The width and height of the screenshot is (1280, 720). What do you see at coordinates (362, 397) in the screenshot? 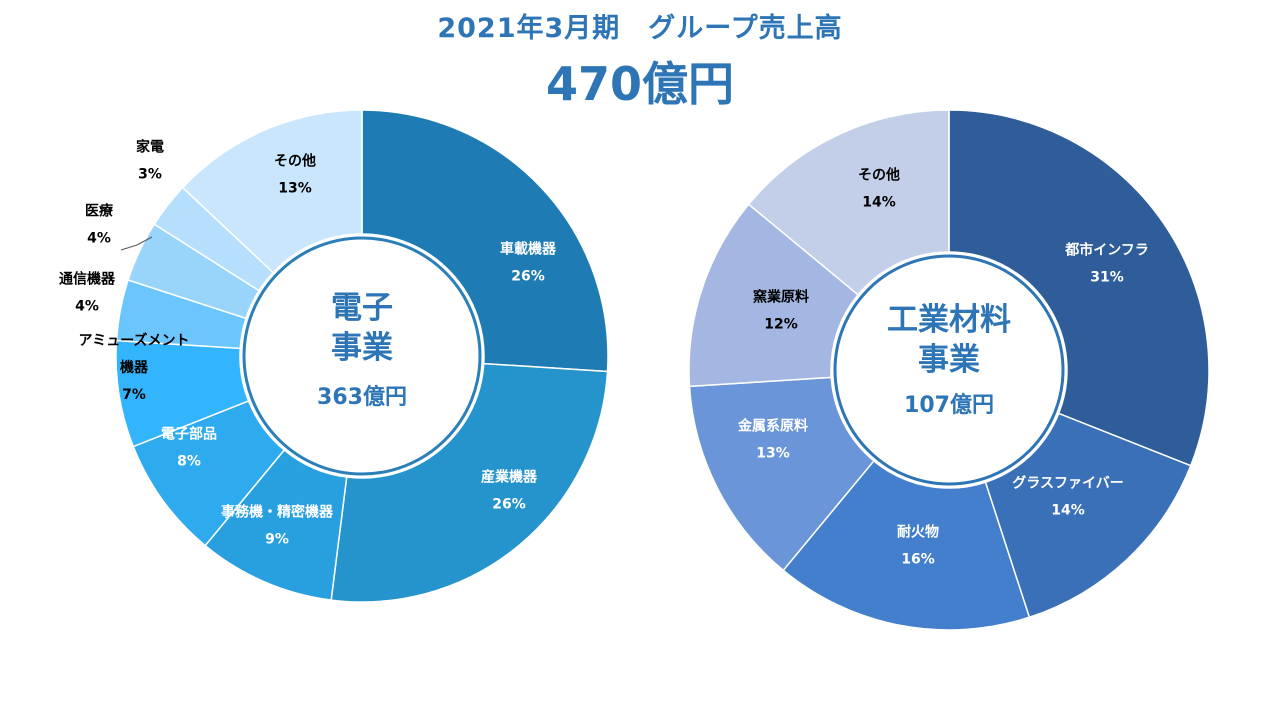
I see `center-amount-1: 363億円` at bounding box center [362, 397].